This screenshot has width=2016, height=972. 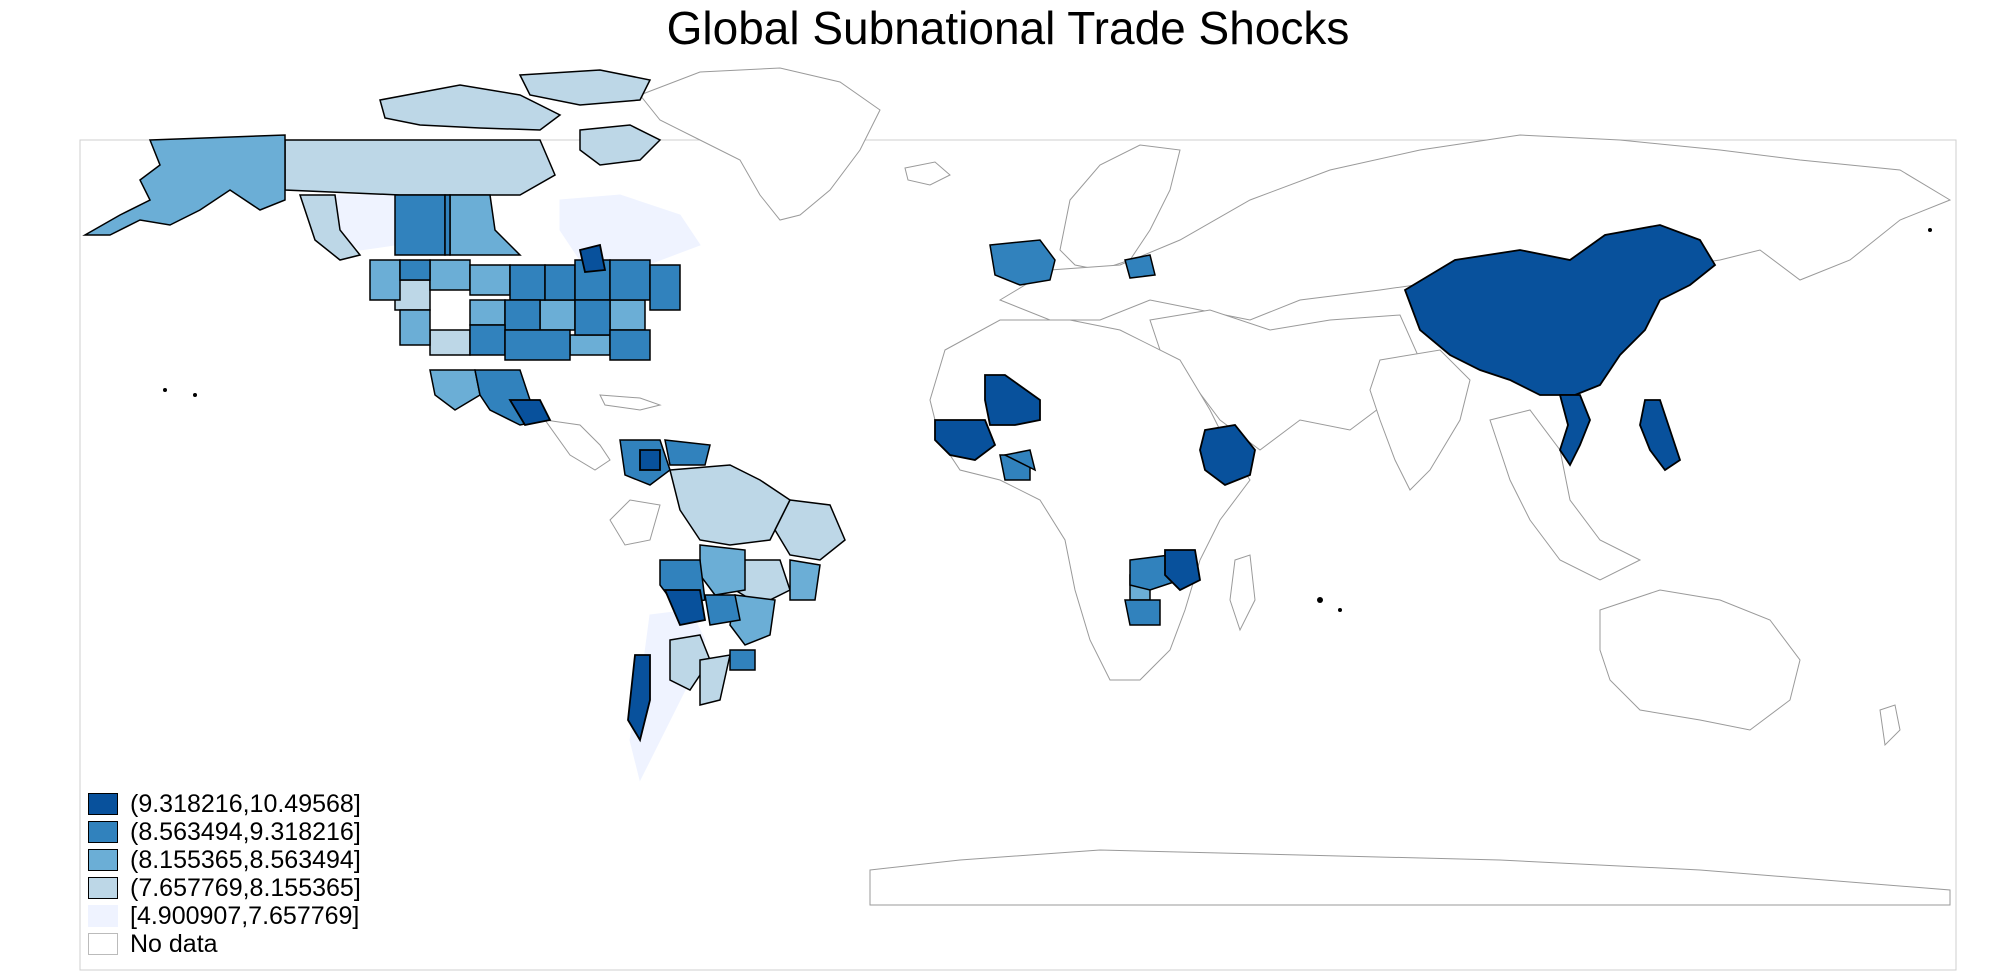 What do you see at coordinates (1410, 877) in the screenshot?
I see `antarctica-region` at bounding box center [1410, 877].